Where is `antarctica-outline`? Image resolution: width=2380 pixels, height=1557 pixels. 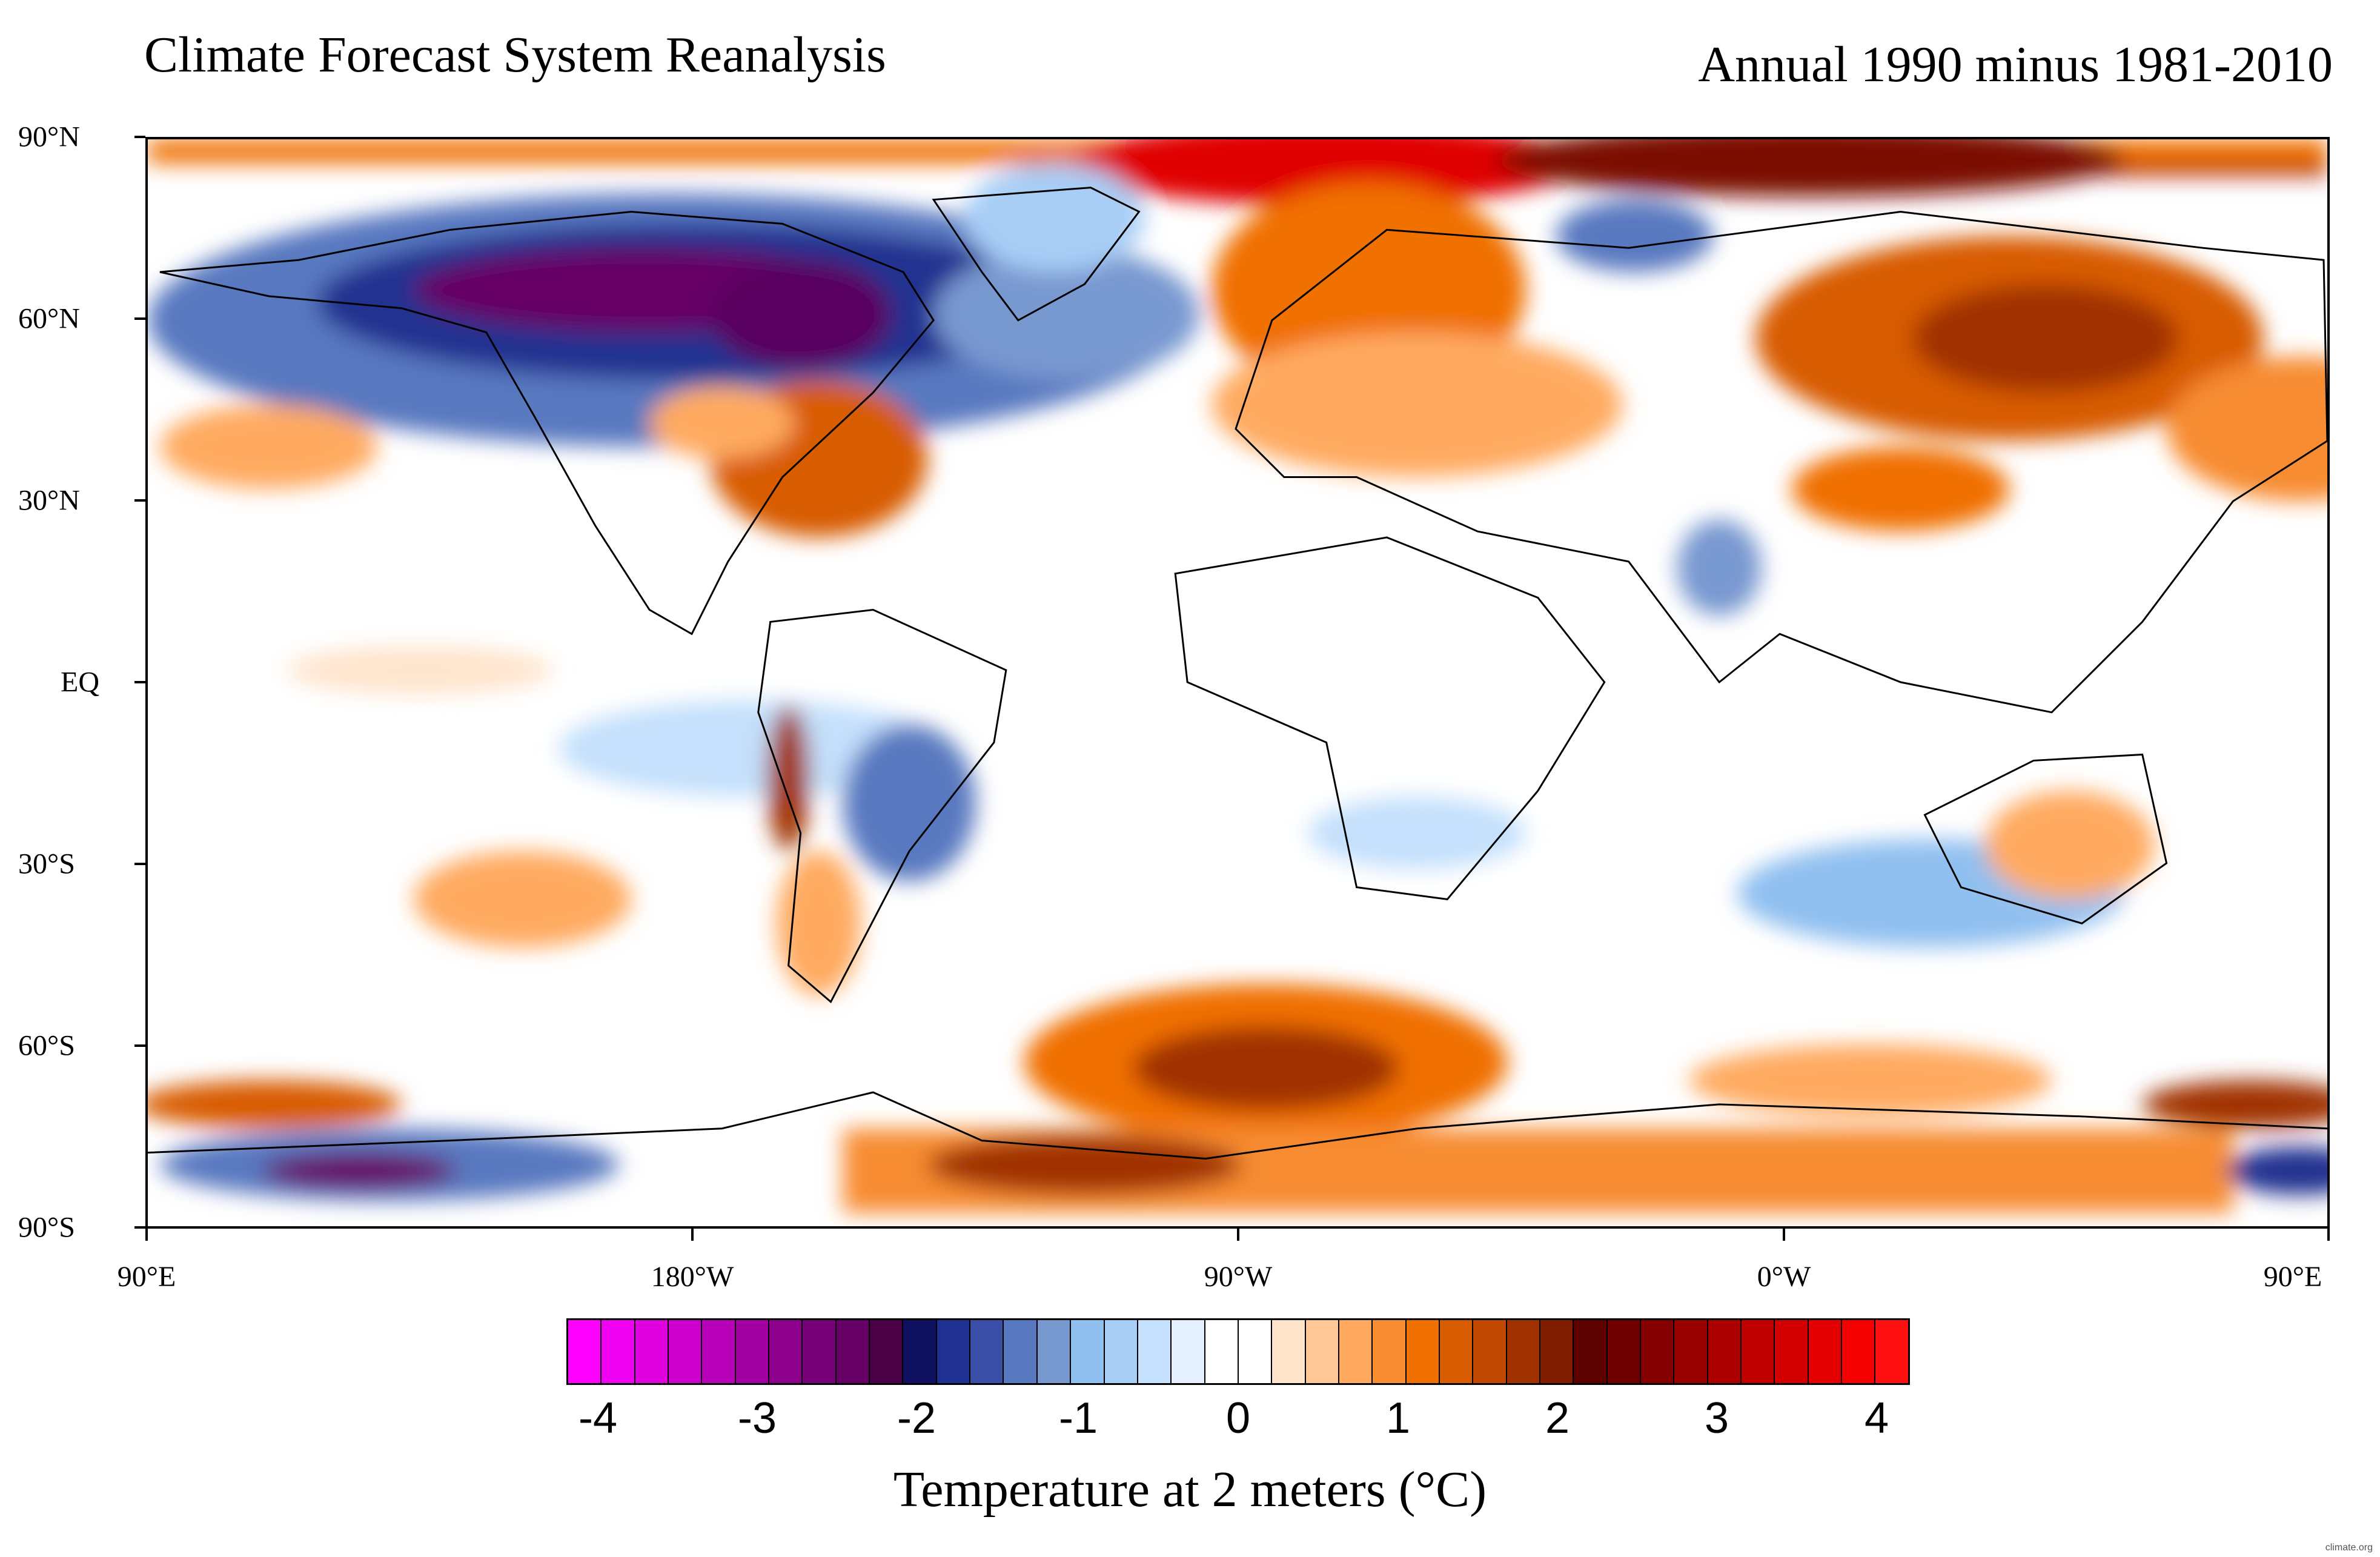
antarctica-outline is located at coordinates (1237, 1125).